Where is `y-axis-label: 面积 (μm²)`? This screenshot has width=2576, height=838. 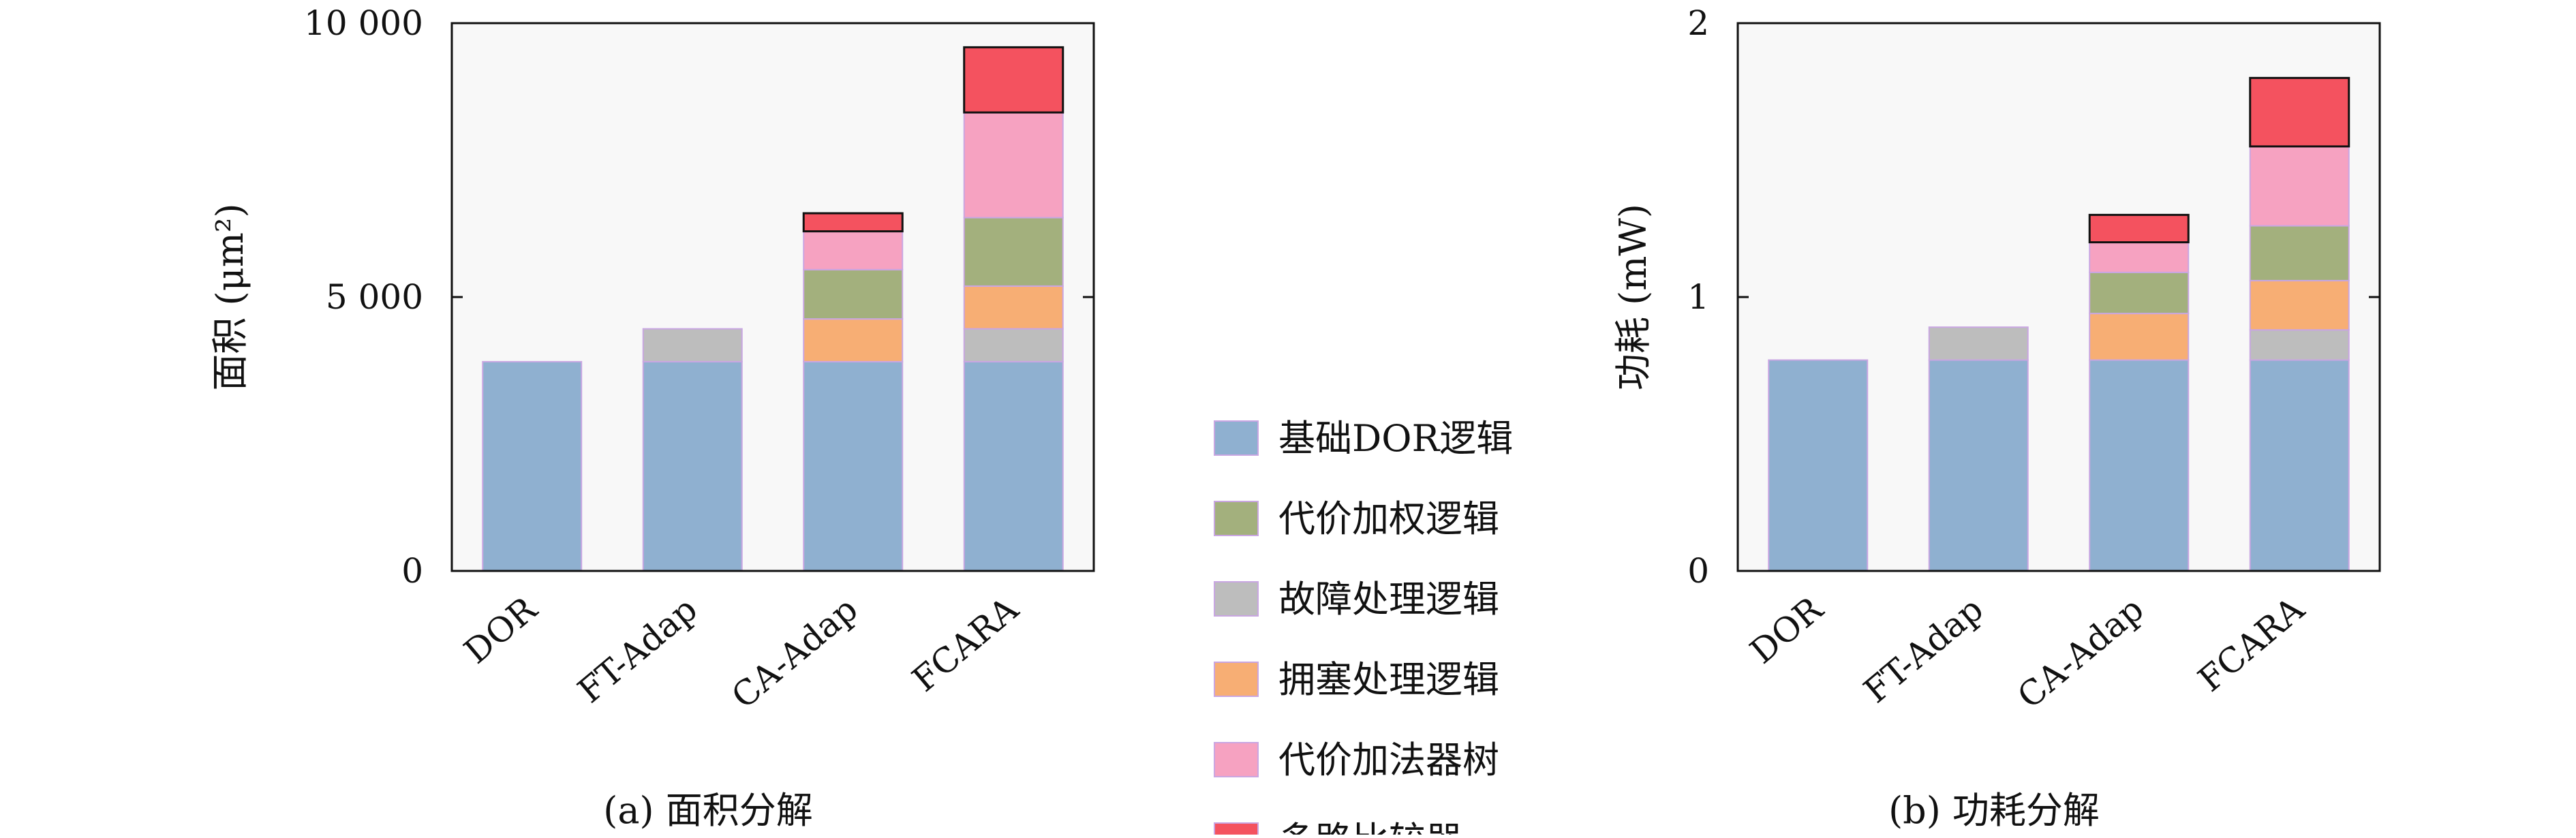 y-axis-label: 面积 (μm²) is located at coordinates (230, 296).